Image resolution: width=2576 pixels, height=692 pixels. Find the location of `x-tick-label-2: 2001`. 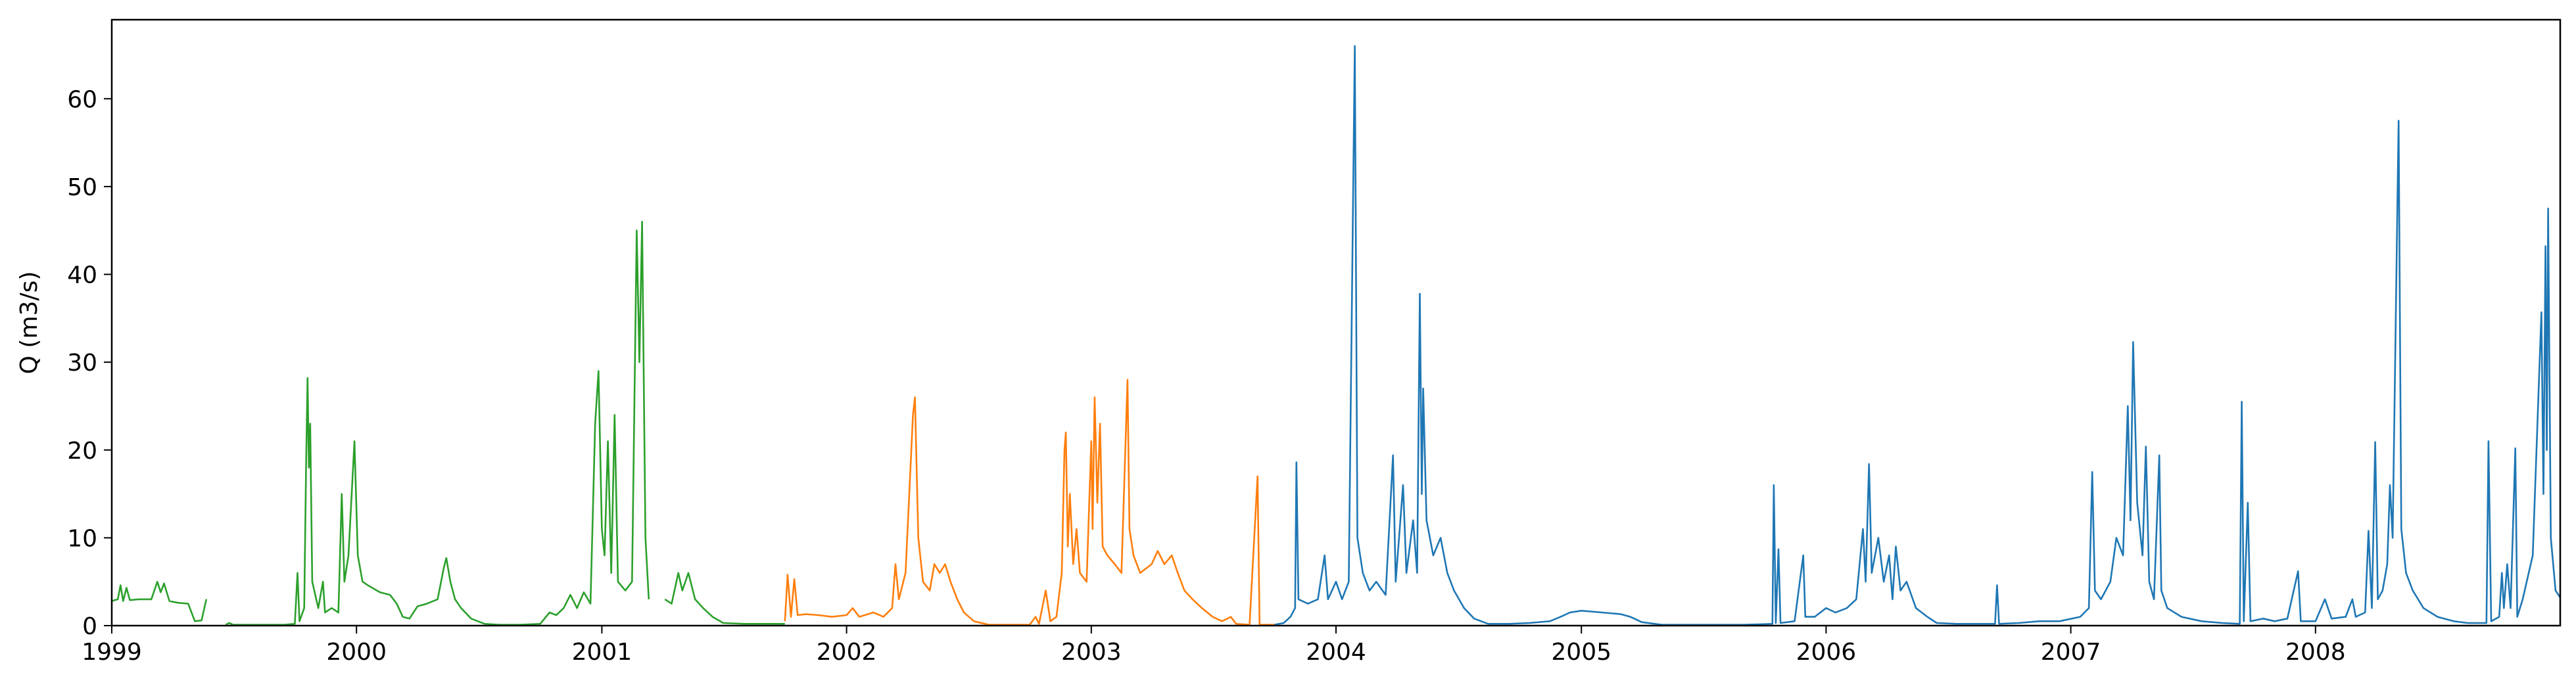

x-tick-label-2: 2001 is located at coordinates (602, 652).